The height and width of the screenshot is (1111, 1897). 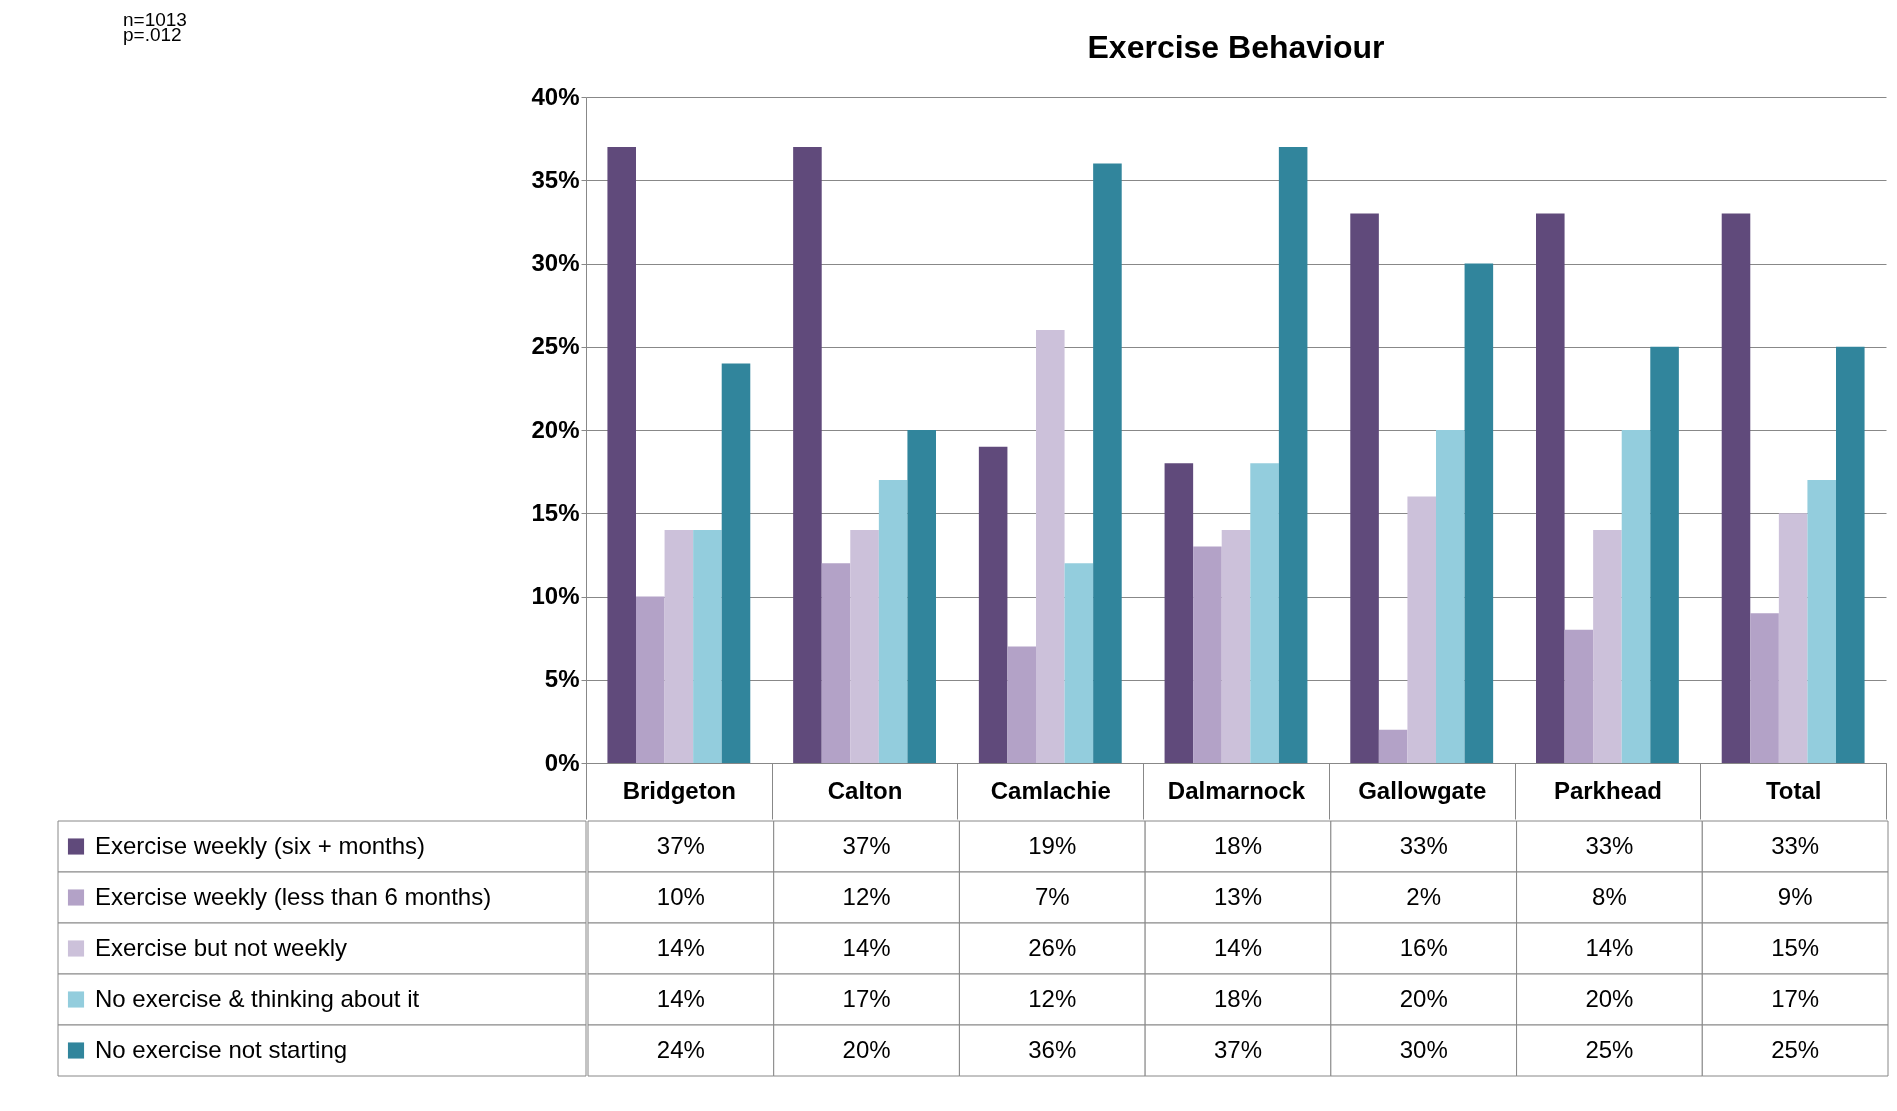 What do you see at coordinates (1052, 1049) in the screenshot?
I see `data-label: 36%` at bounding box center [1052, 1049].